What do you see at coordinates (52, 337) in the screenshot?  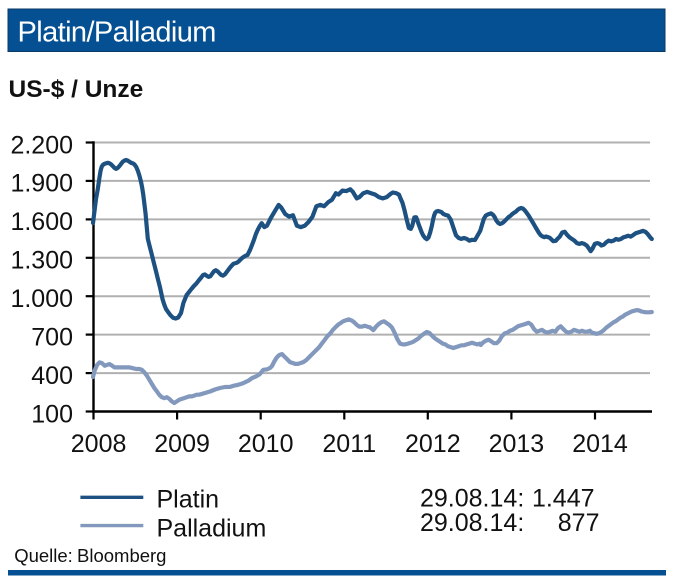 I see `svg-text: 700` at bounding box center [52, 337].